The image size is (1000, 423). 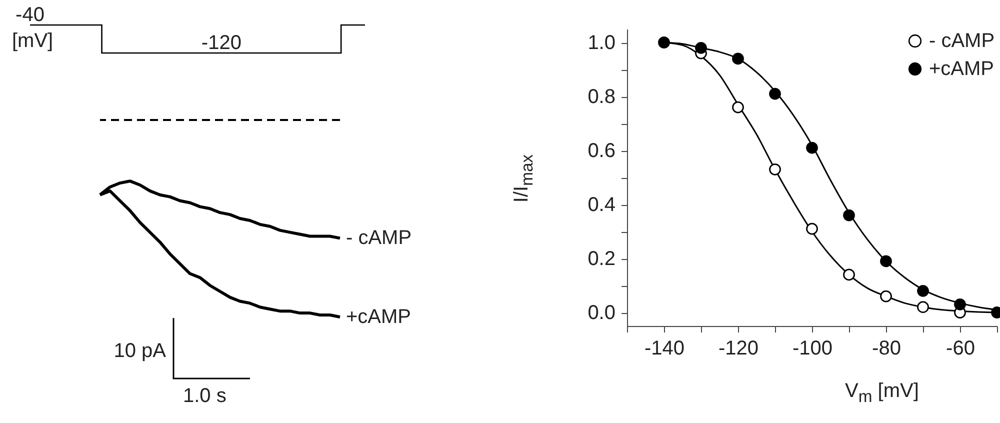 I want to click on y-tick-label: 0.6, so click(x=602, y=151).